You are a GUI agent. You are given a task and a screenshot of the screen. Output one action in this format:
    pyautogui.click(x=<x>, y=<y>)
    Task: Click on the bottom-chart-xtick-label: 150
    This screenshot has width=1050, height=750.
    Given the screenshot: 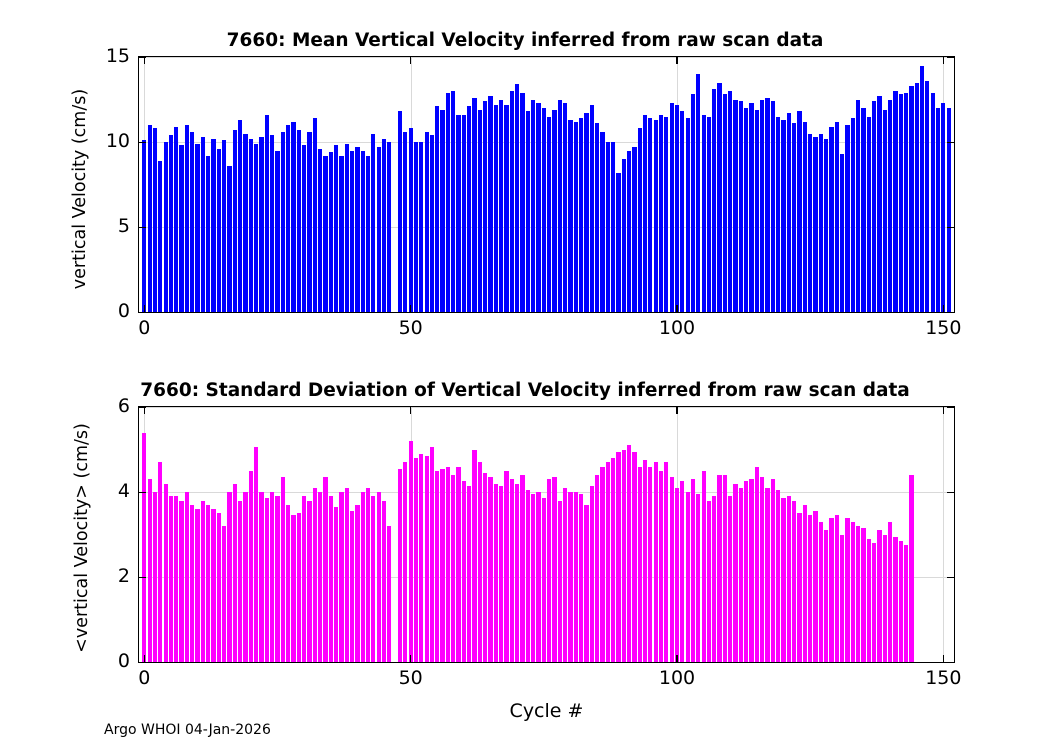 What is the action you would take?
    pyautogui.click(x=943, y=678)
    